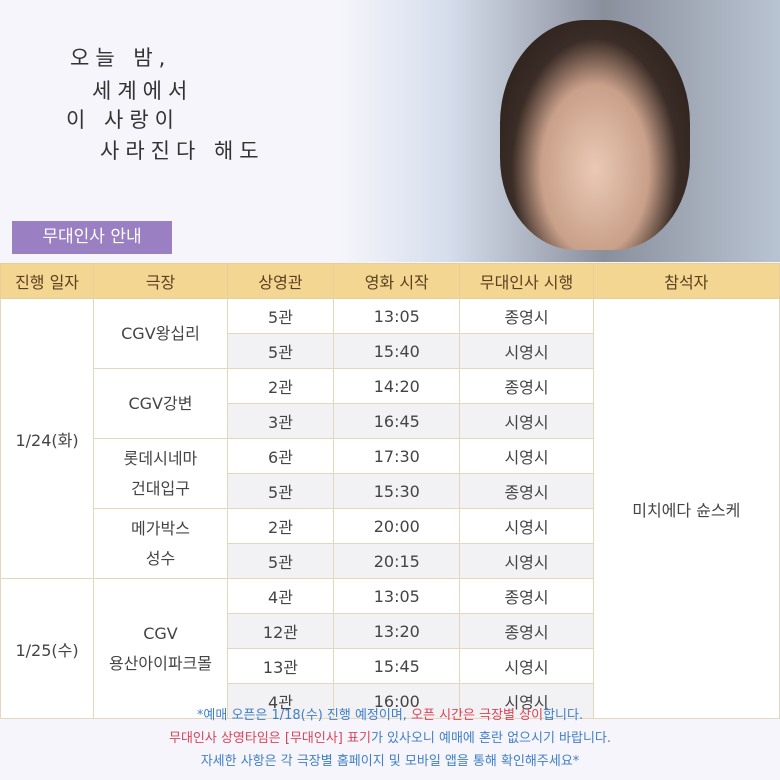  Describe the element at coordinates (182, 151) in the screenshot. I see `title-line: 사라진다 해도` at that location.